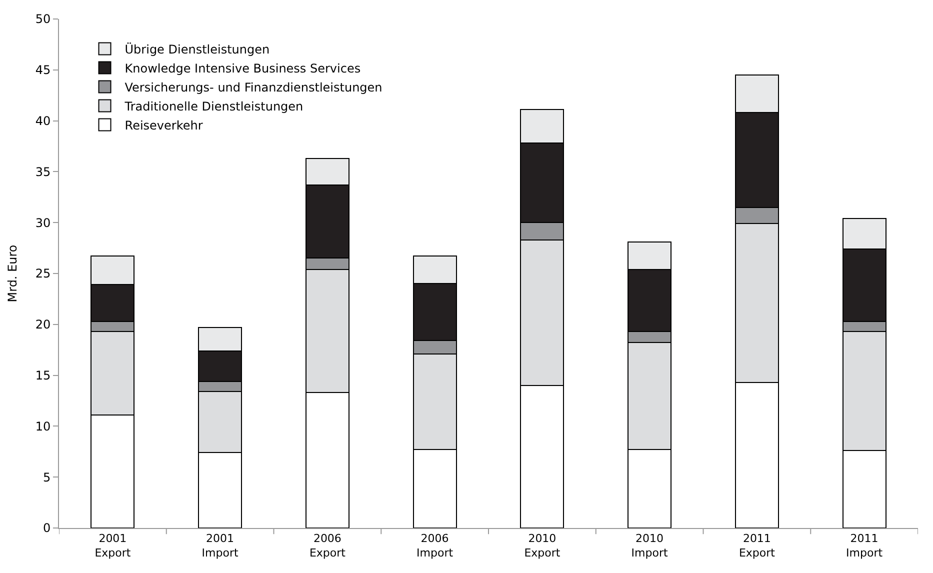 This screenshot has width=933, height=573. I want to click on legend-label: Übrige Dienstleistungen, so click(197, 49).